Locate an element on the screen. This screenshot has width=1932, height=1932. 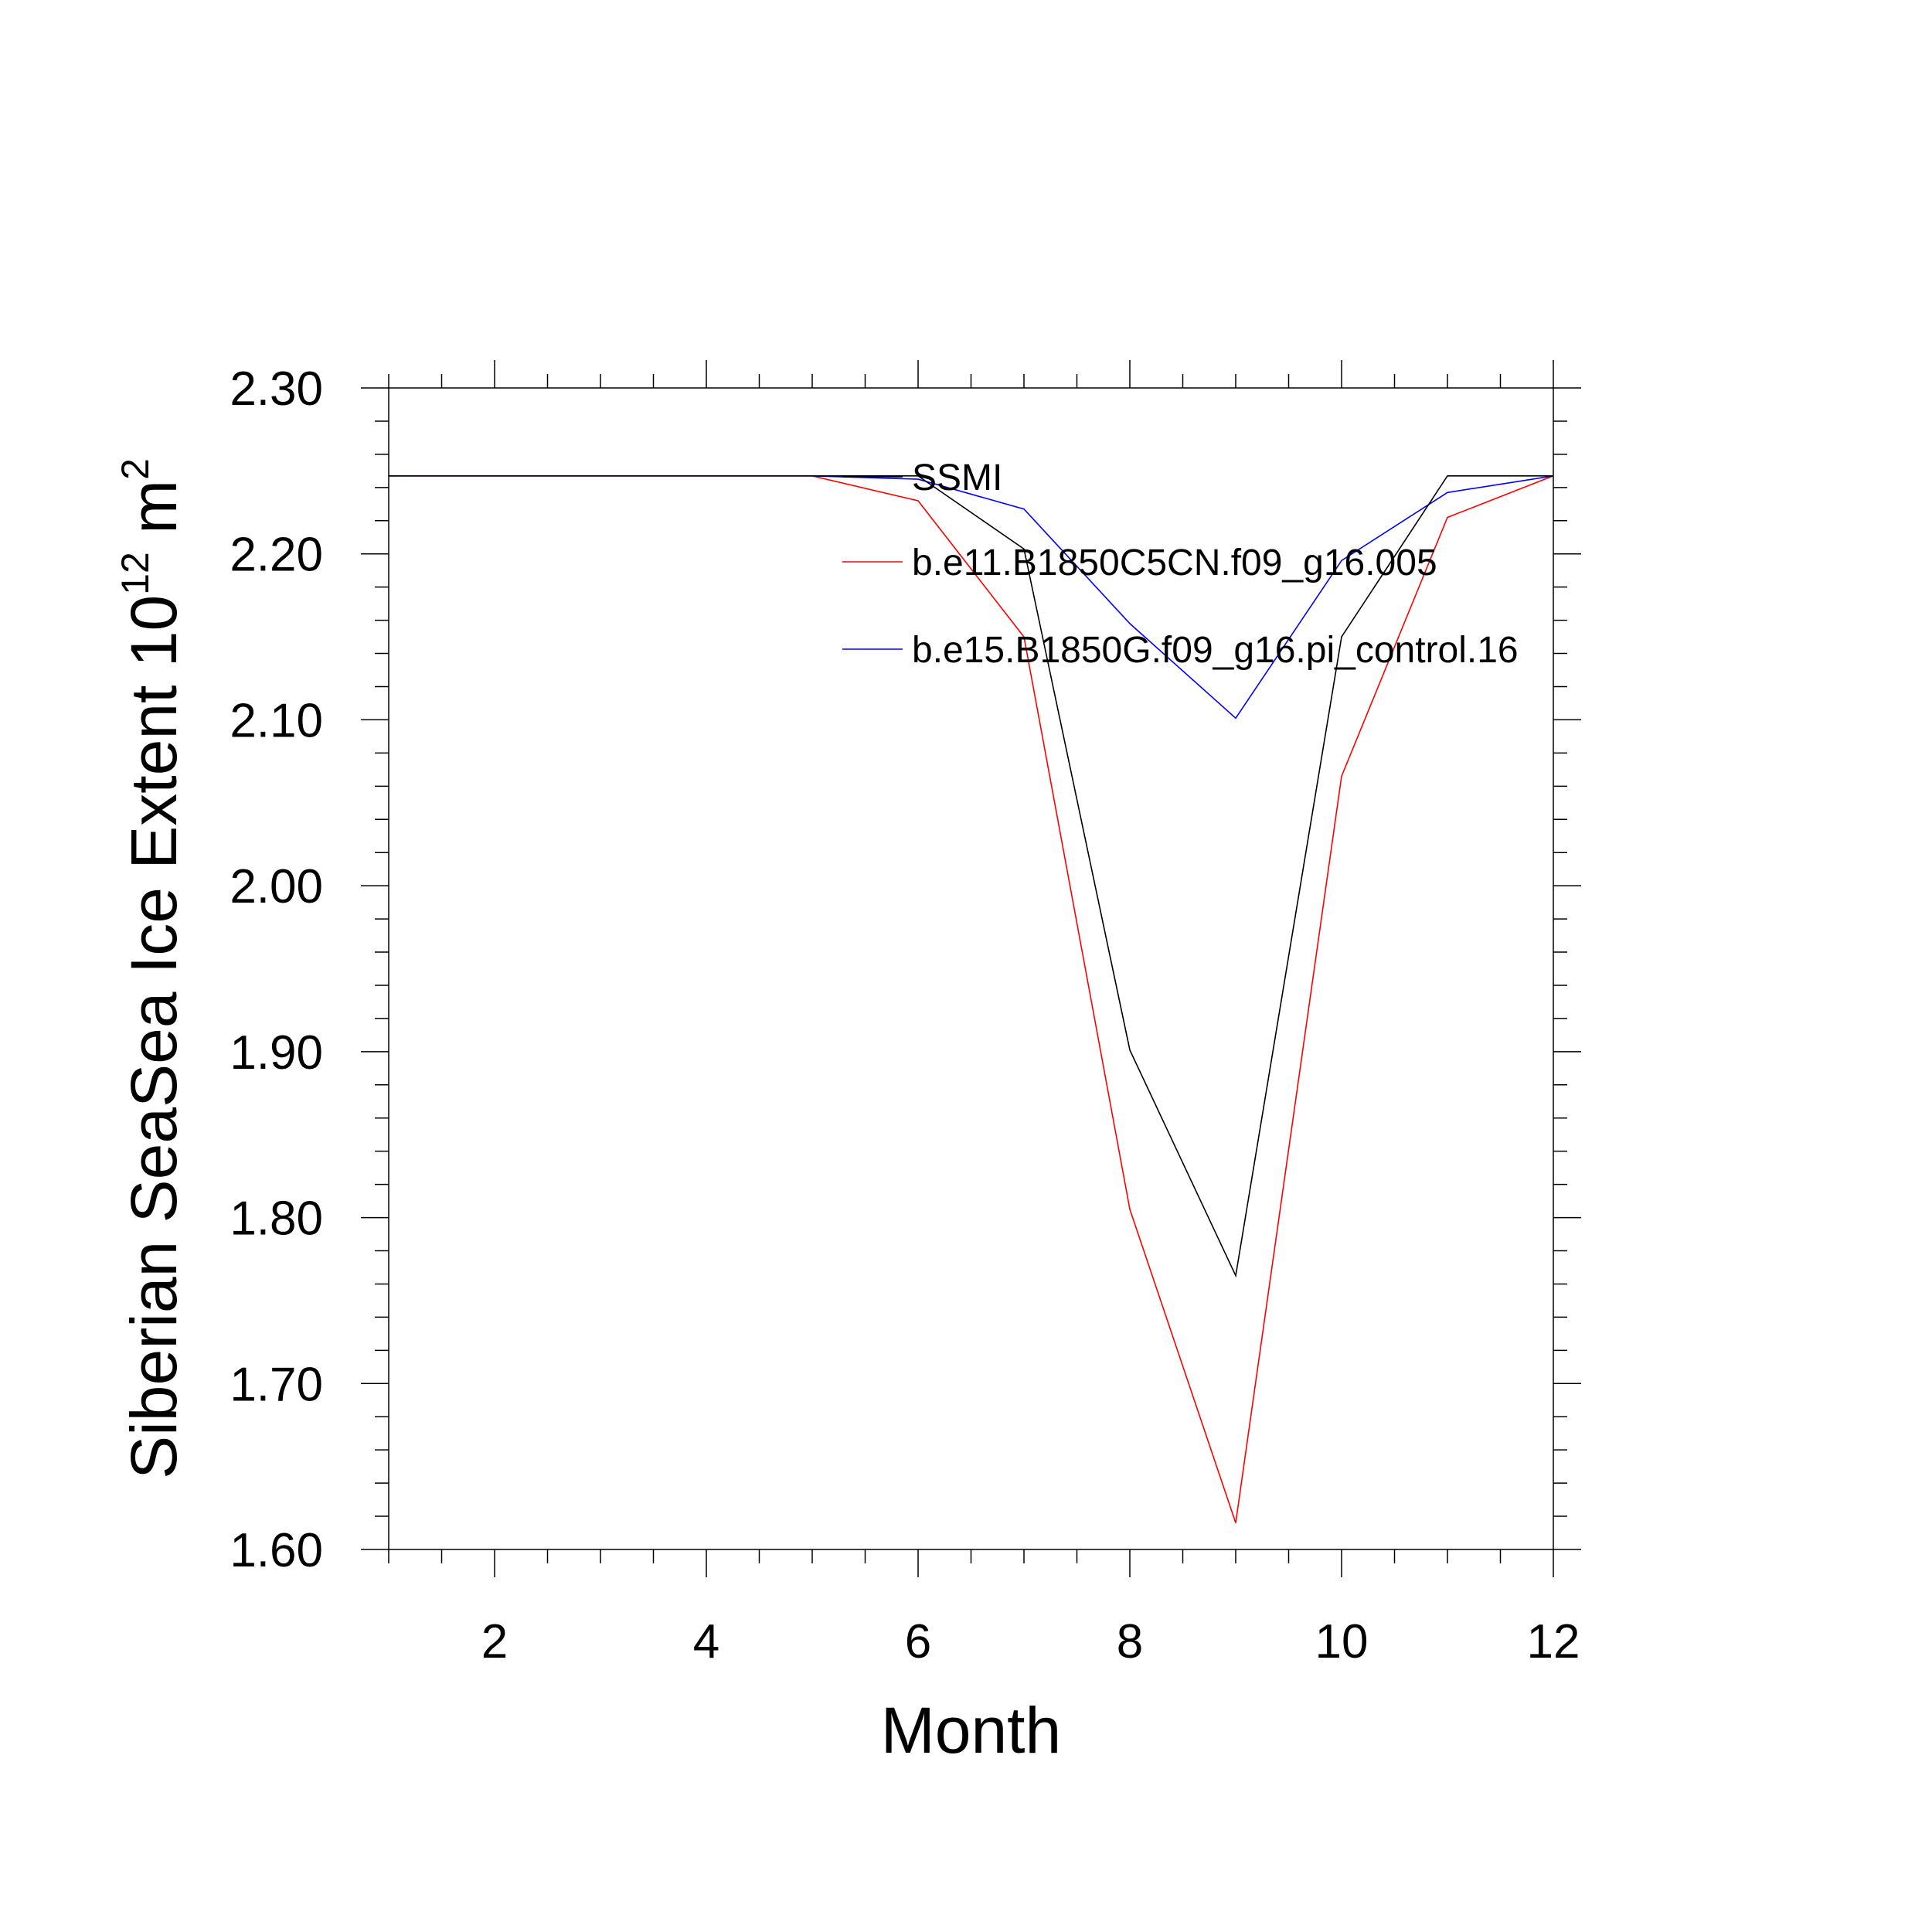
x-axis-title: Month is located at coordinates (971, 1730).